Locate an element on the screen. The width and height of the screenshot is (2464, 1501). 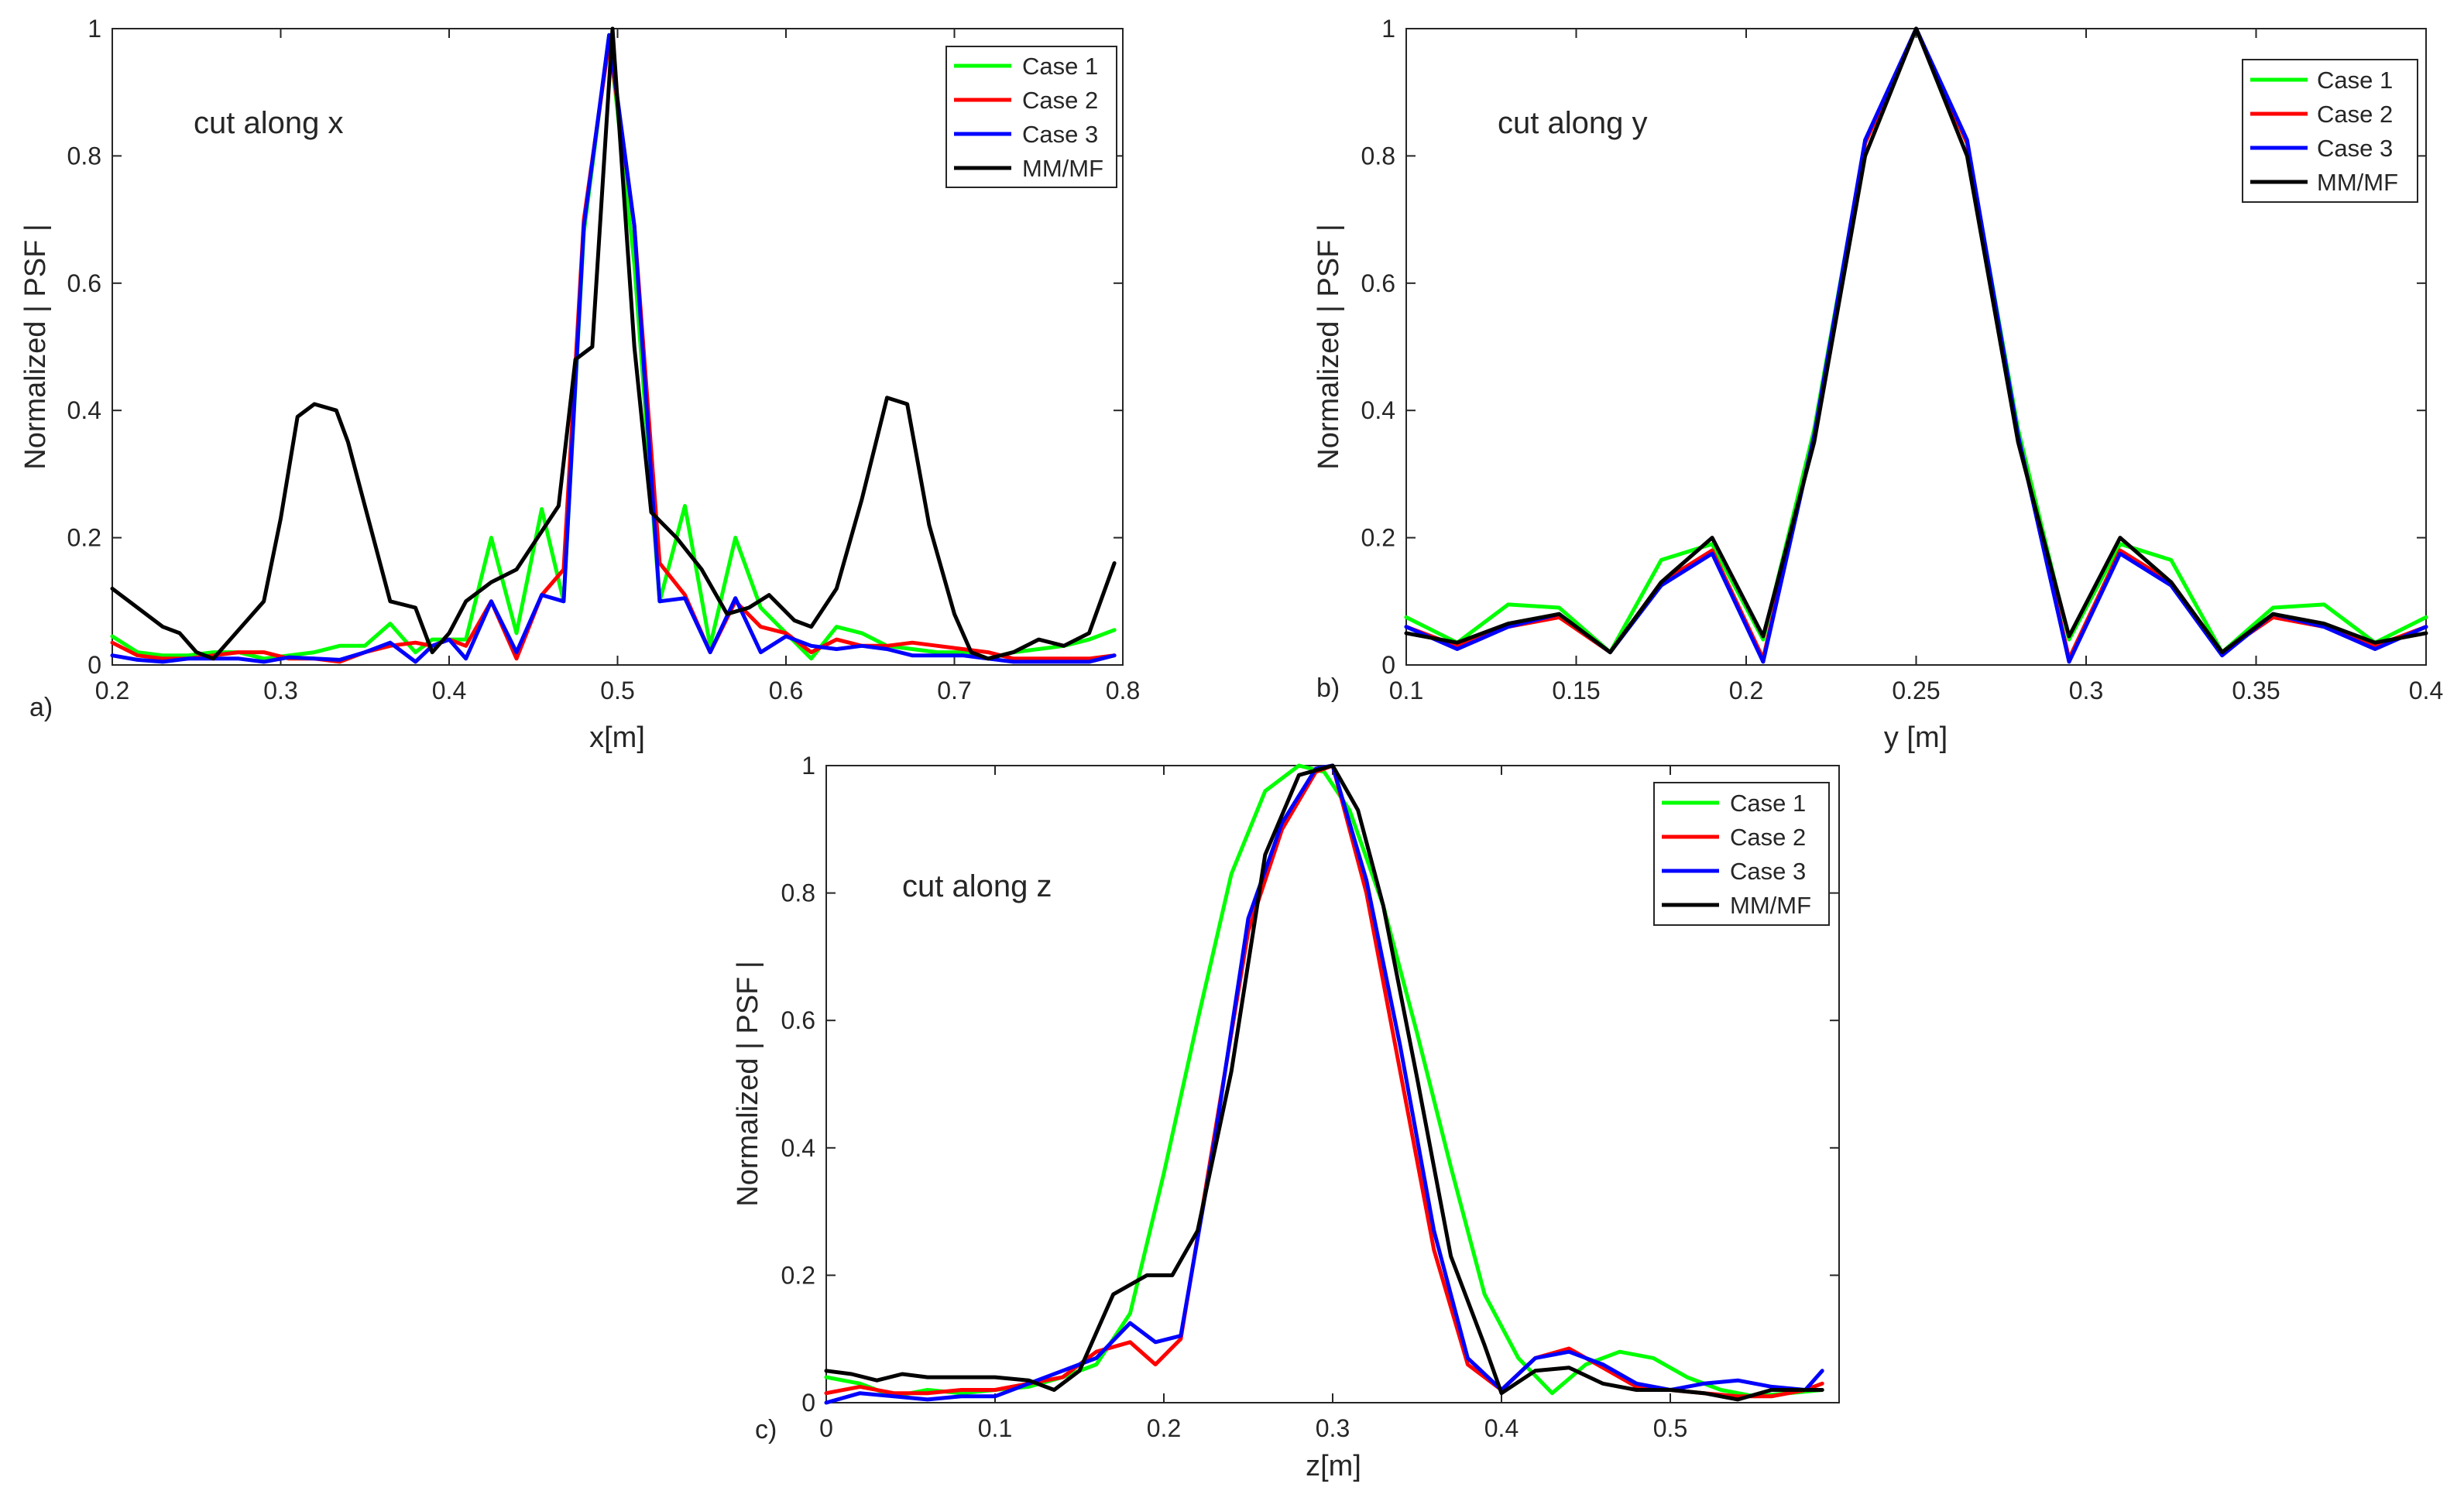
x-tick-label: 0.15 is located at coordinates (1576, 690).